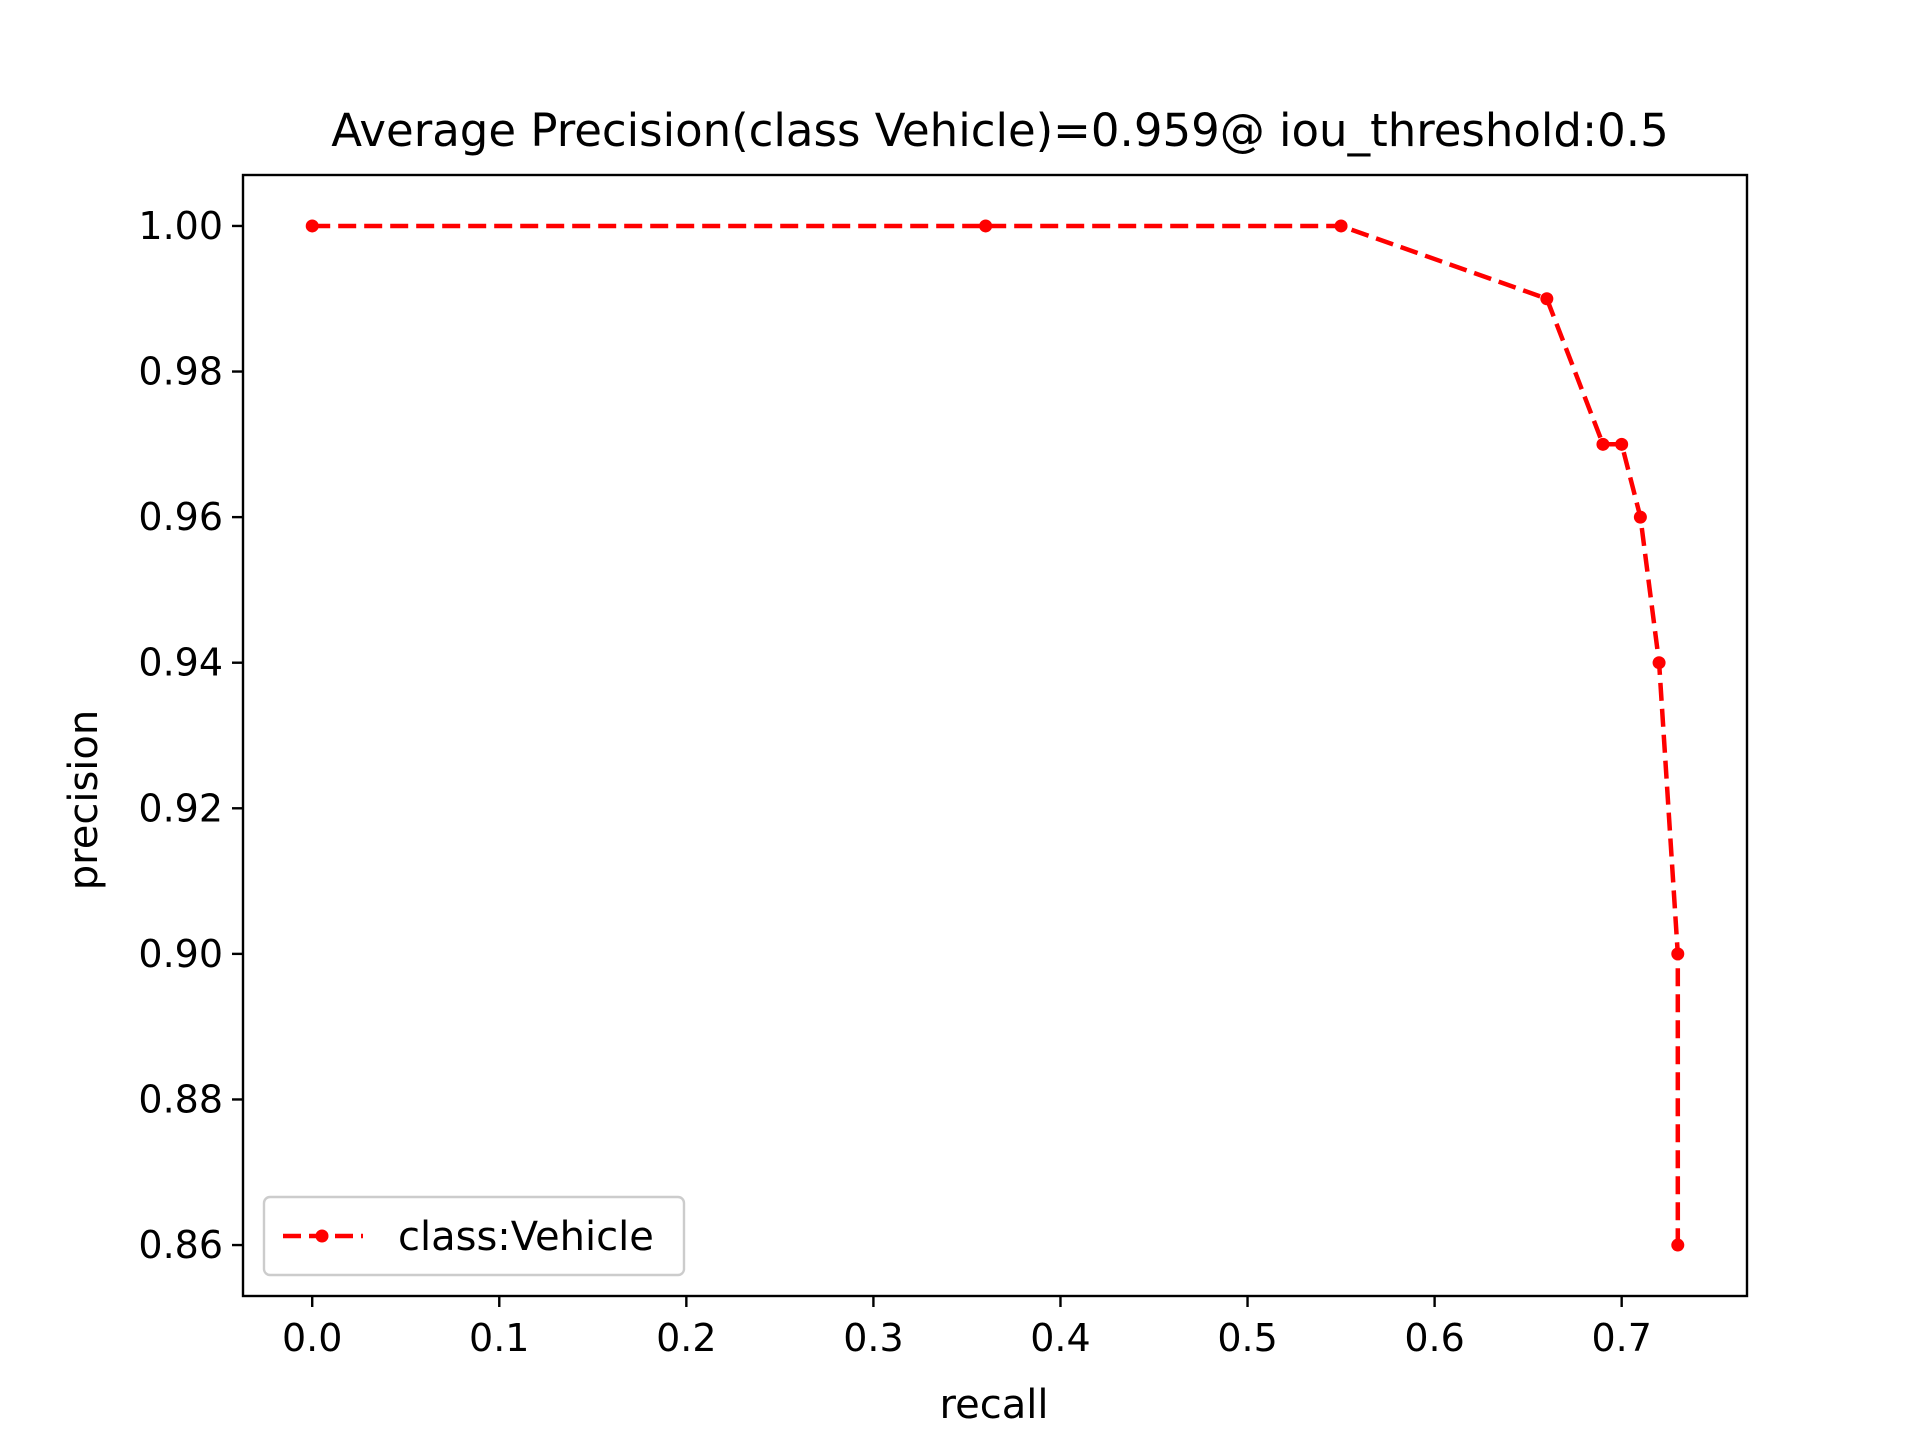 This screenshot has height=1444, width=1920. What do you see at coordinates (1247, 1338) in the screenshot?
I see `x-tick-label: 0.5` at bounding box center [1247, 1338].